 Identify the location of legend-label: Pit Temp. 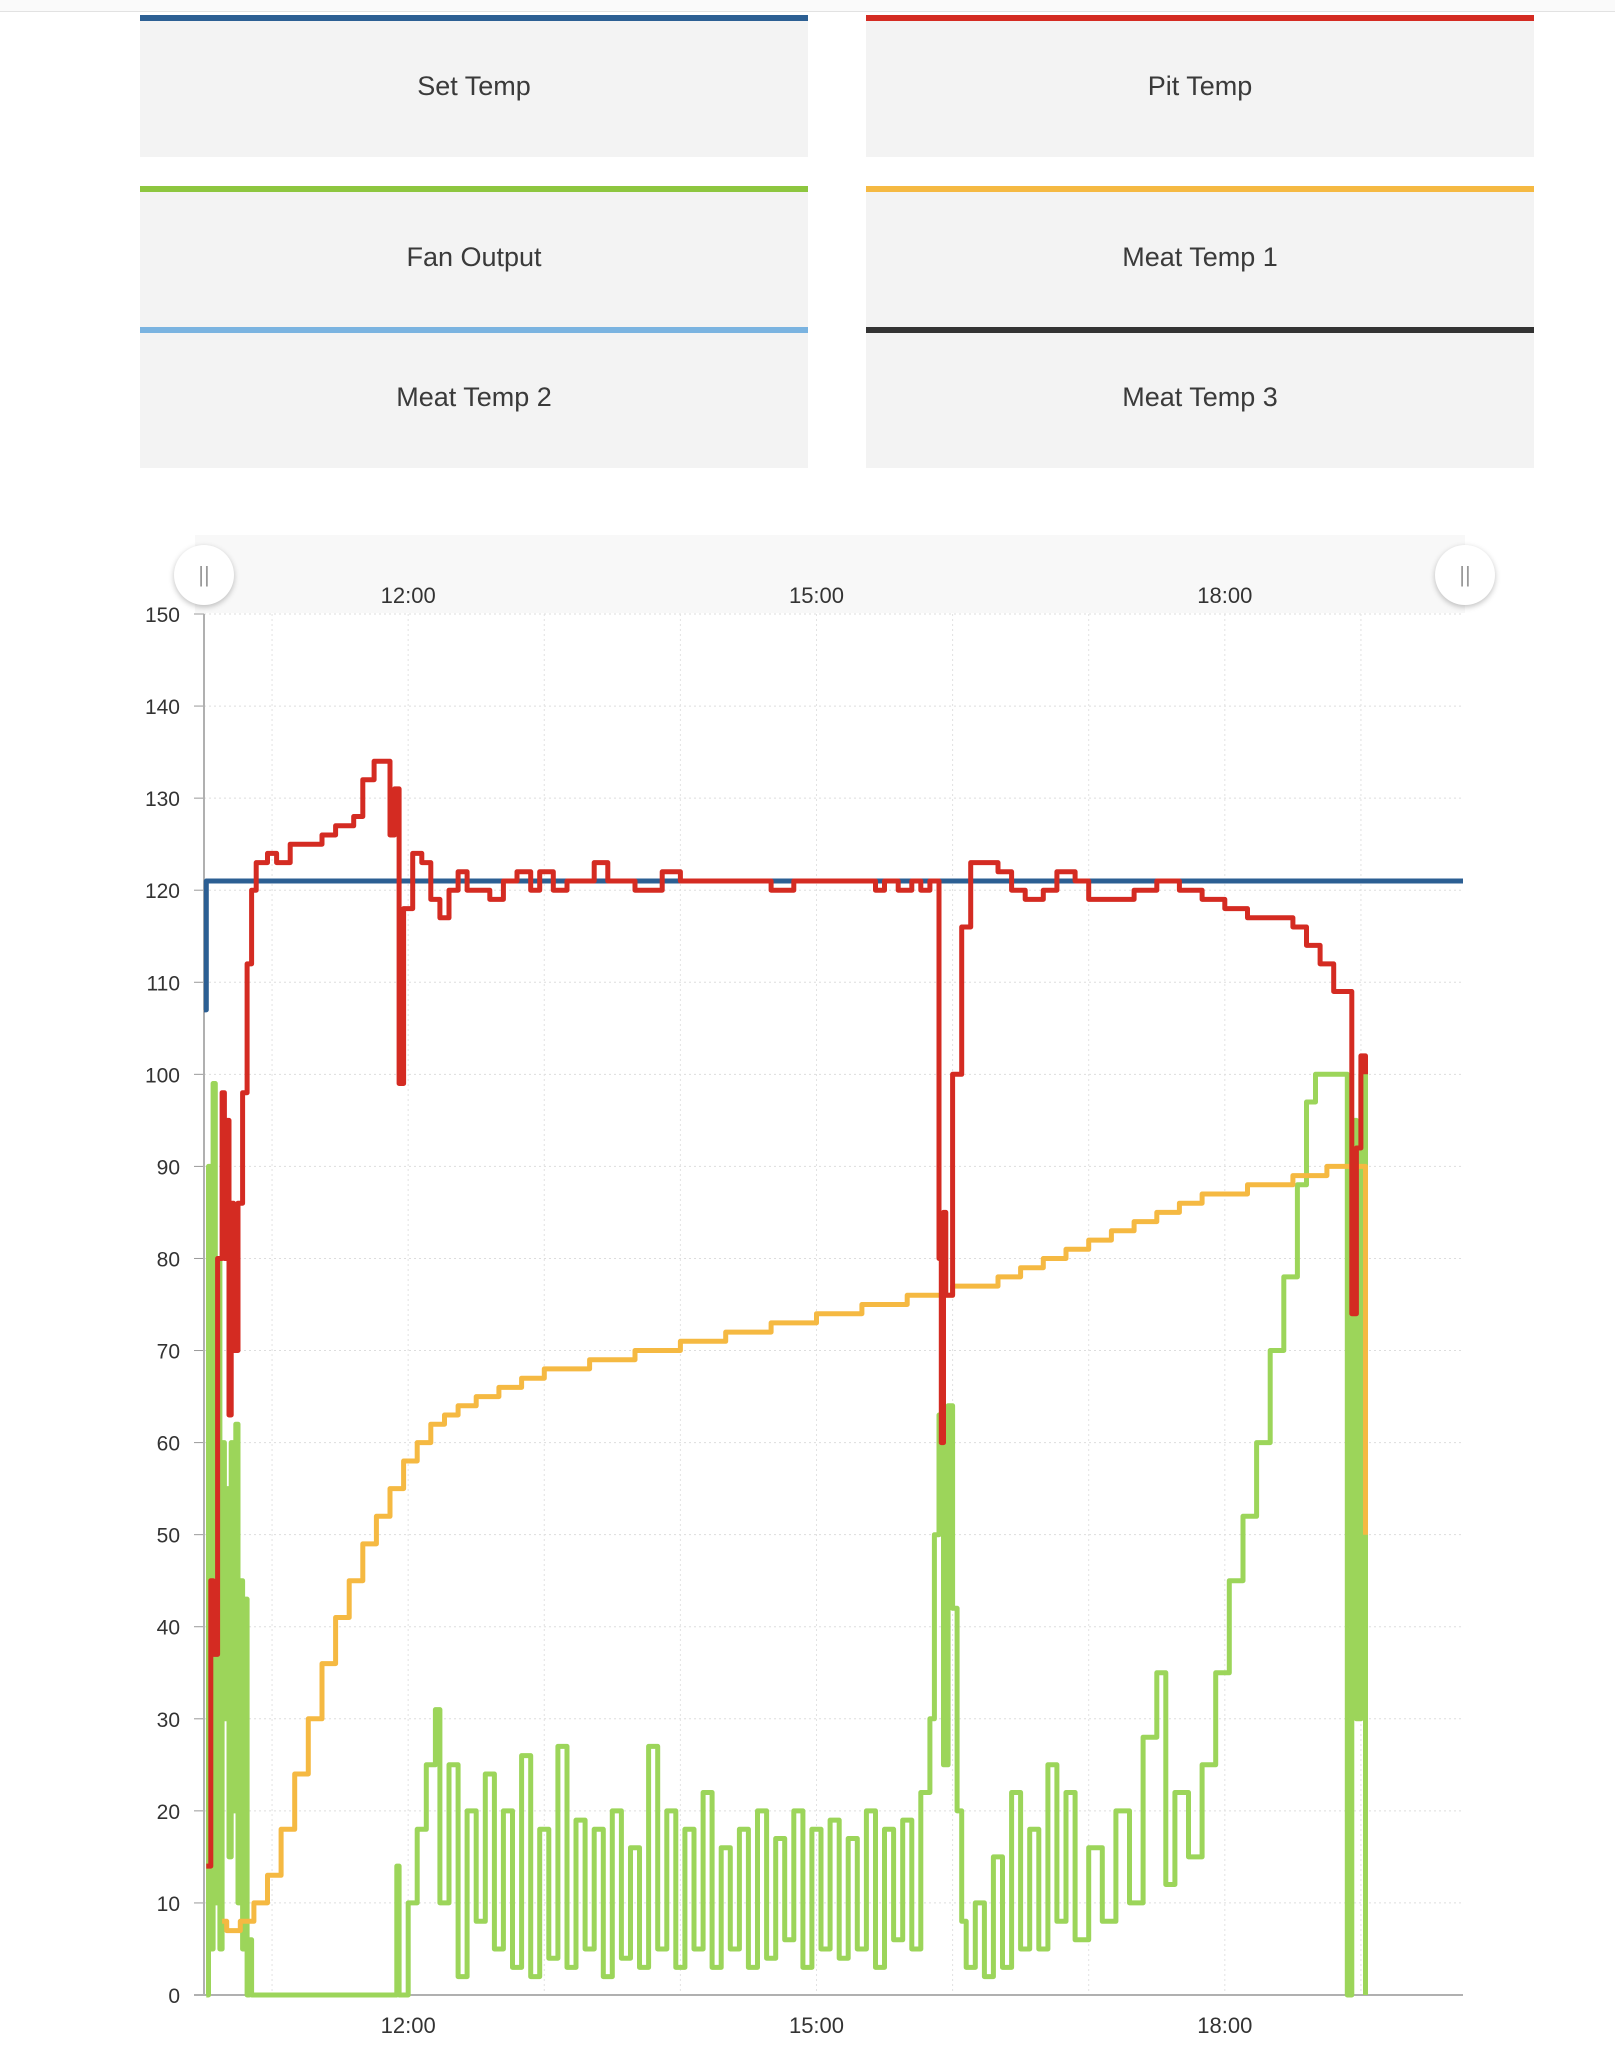
(1200, 85).